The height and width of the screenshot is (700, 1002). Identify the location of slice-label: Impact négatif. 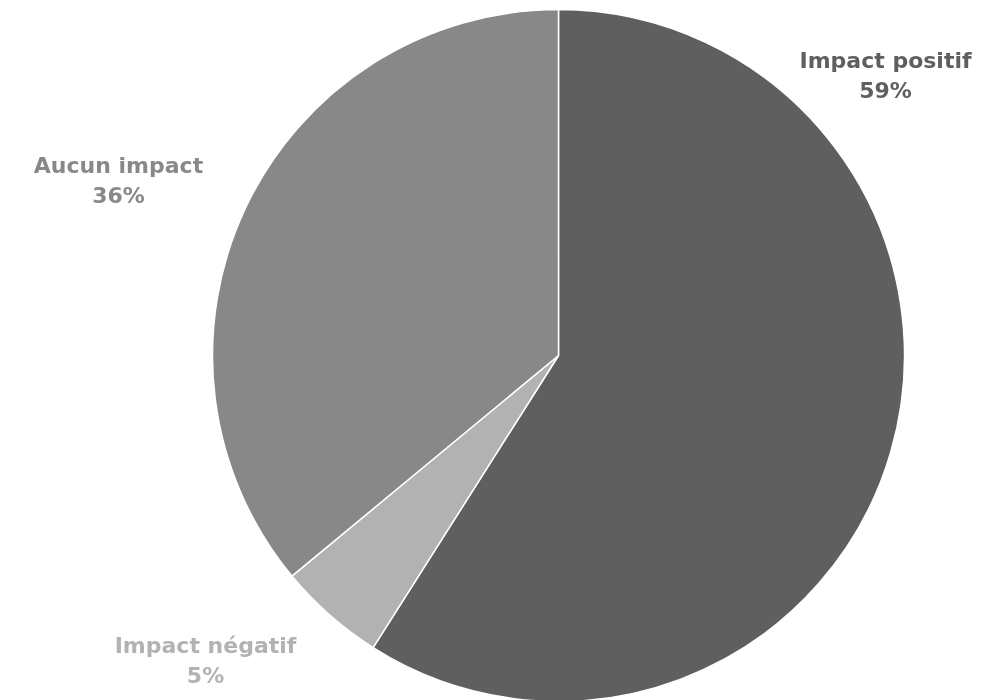
(205, 645).